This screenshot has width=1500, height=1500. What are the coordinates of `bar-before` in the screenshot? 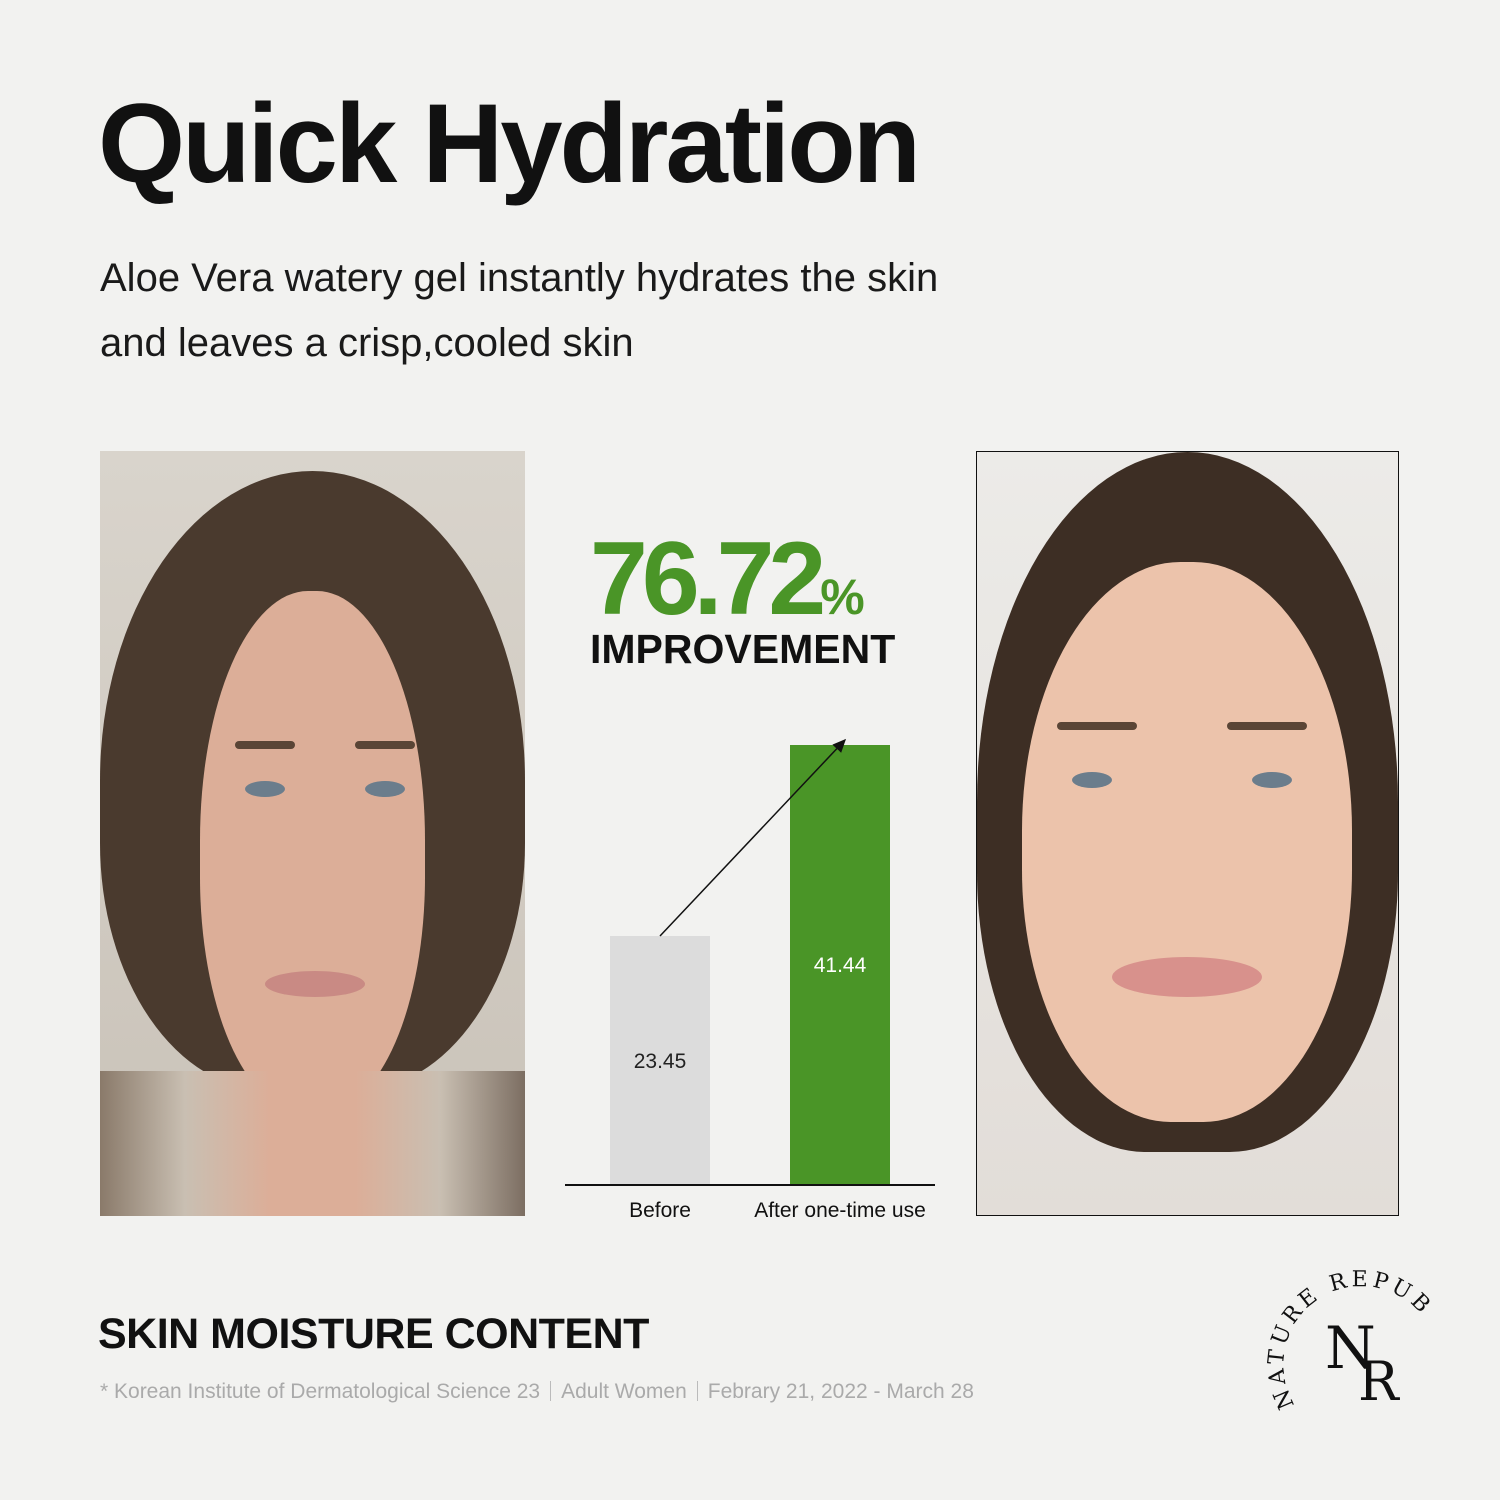 It's located at (660, 1060).